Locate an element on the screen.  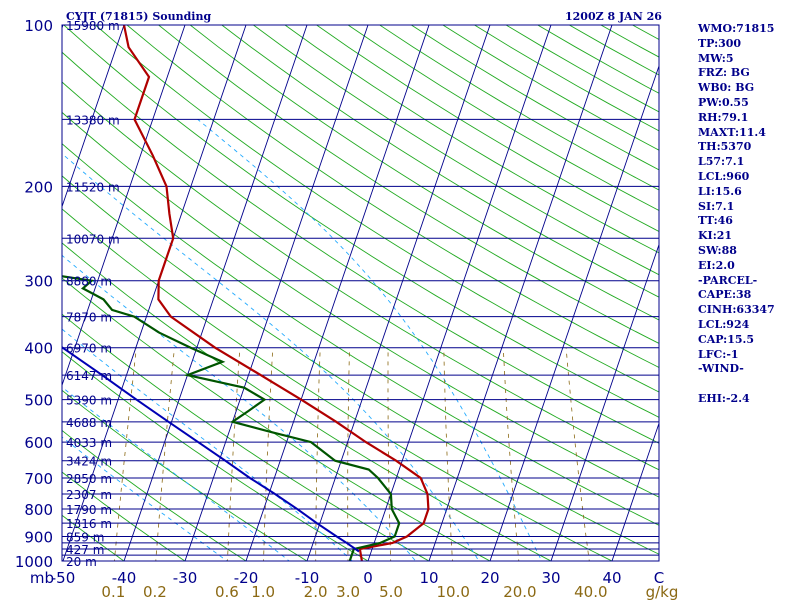
height-label: 11520 m is located at coordinates (93, 187).